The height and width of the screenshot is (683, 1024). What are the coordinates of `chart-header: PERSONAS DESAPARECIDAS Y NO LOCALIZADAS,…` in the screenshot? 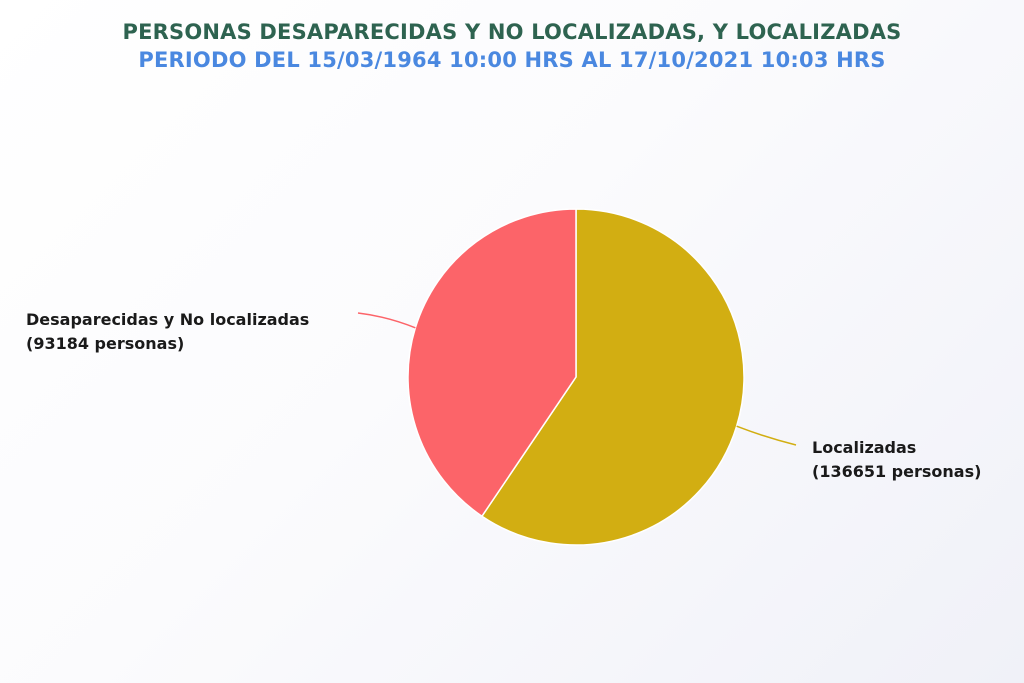 It's located at (512, 46).